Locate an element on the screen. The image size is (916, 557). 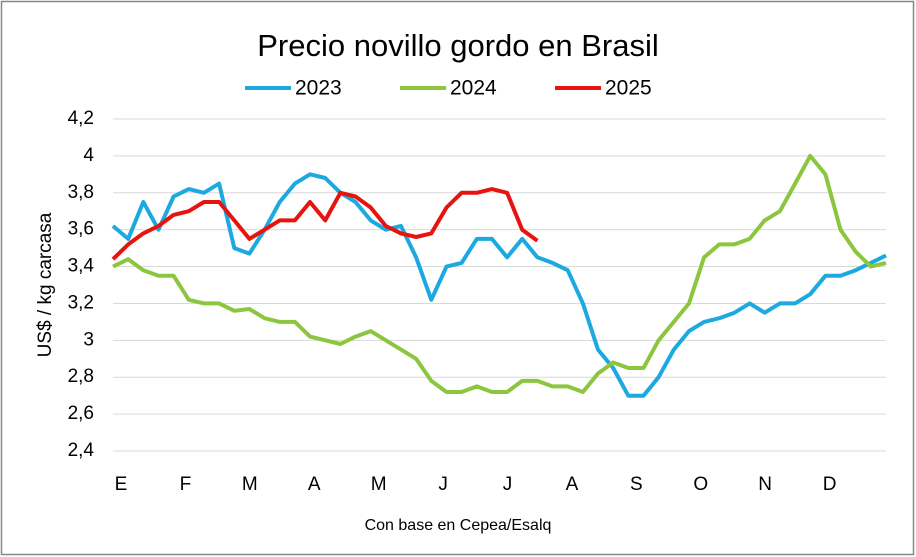
y-tick-label: 4,2 is located at coordinates (81, 118).